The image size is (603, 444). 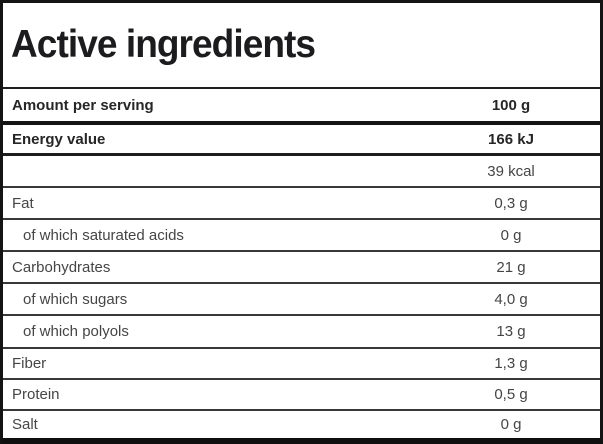 What do you see at coordinates (76, 331) in the screenshot?
I see `row-label: of which polyols` at bounding box center [76, 331].